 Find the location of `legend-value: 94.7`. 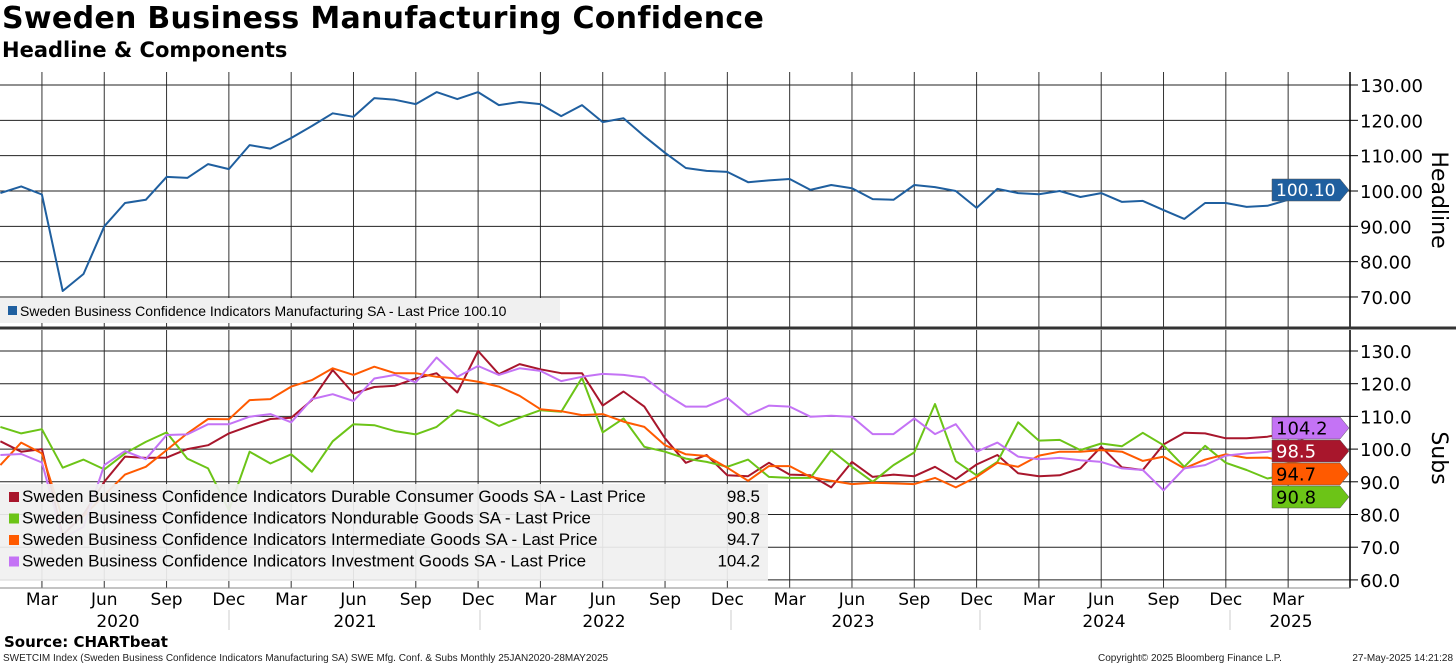

legend-value: 94.7 is located at coordinates (743, 539).